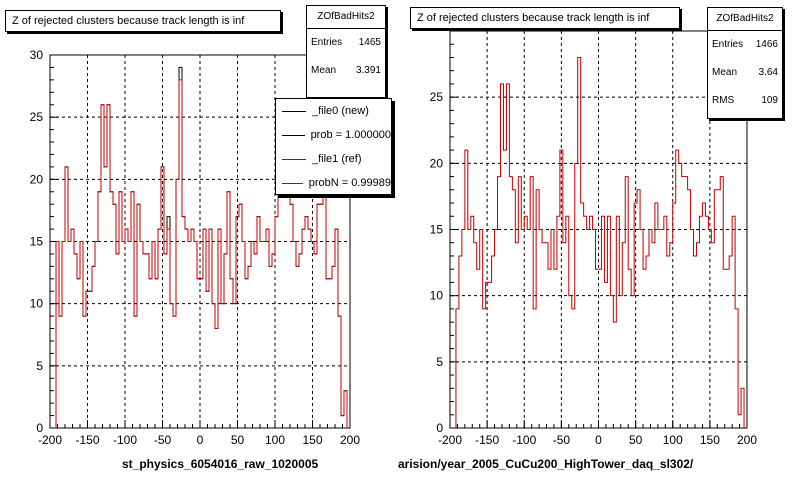  What do you see at coordinates (87, 440) in the screenshot?
I see `left-x-tick-label: -150` at bounding box center [87, 440].